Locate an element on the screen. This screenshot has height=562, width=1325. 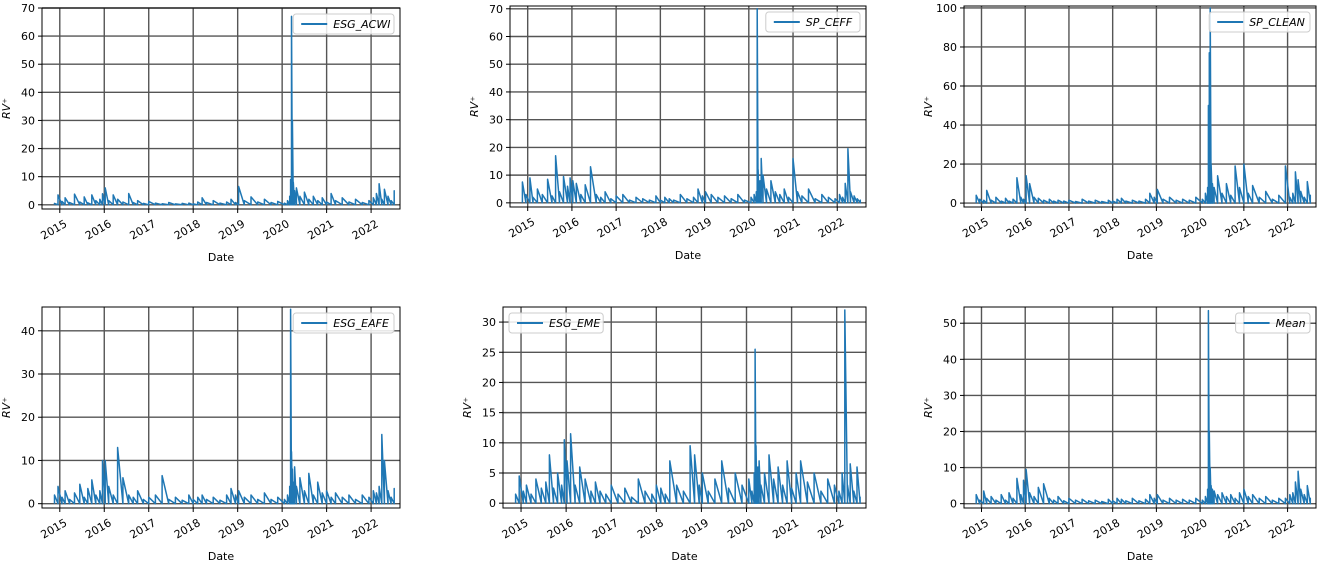
legend-label: SP_CLEAN is located at coordinates (1277, 22).